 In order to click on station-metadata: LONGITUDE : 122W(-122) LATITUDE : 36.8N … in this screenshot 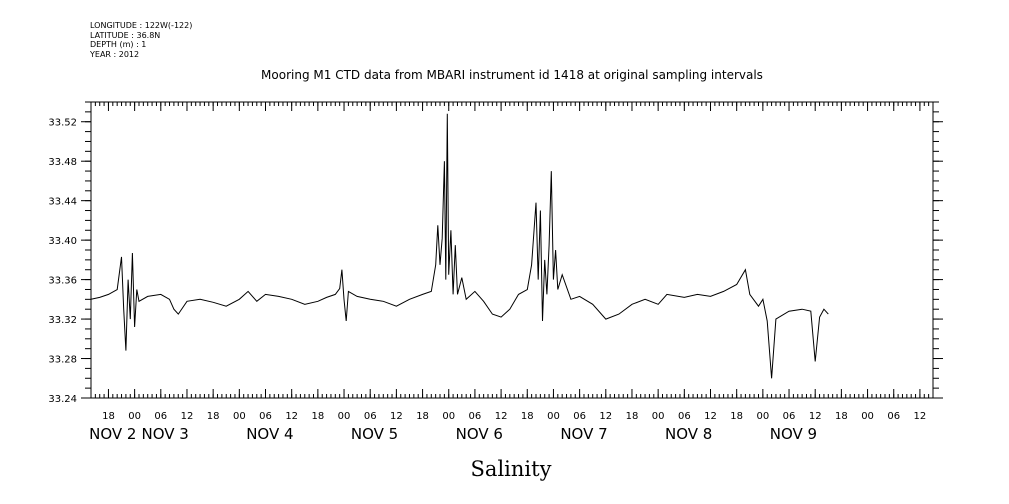, I will do `click(141, 40)`.